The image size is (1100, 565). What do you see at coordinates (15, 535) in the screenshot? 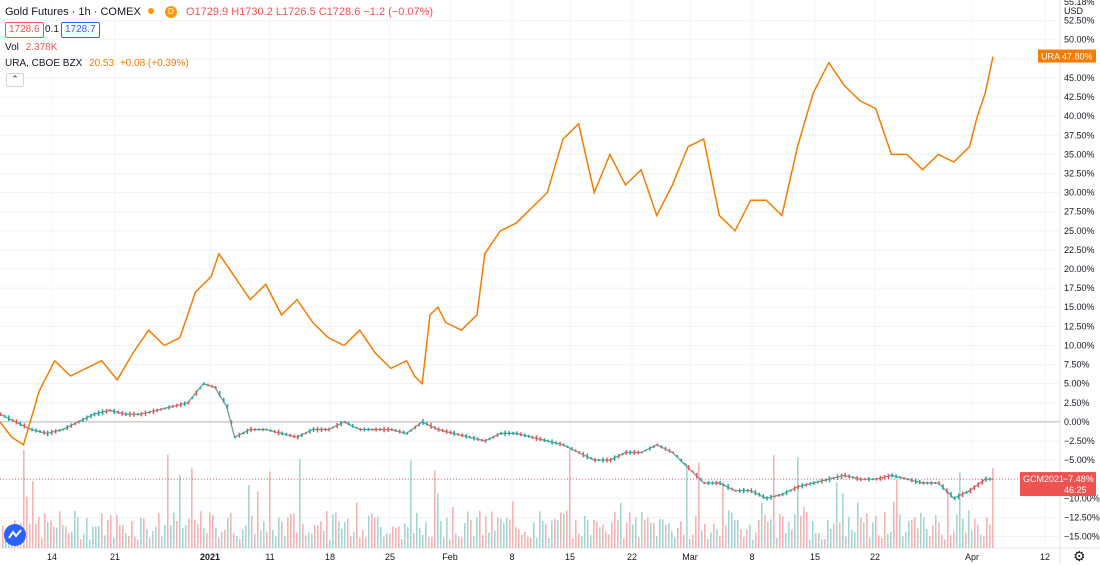
I see `tradingview-logo-icon` at bounding box center [15, 535].